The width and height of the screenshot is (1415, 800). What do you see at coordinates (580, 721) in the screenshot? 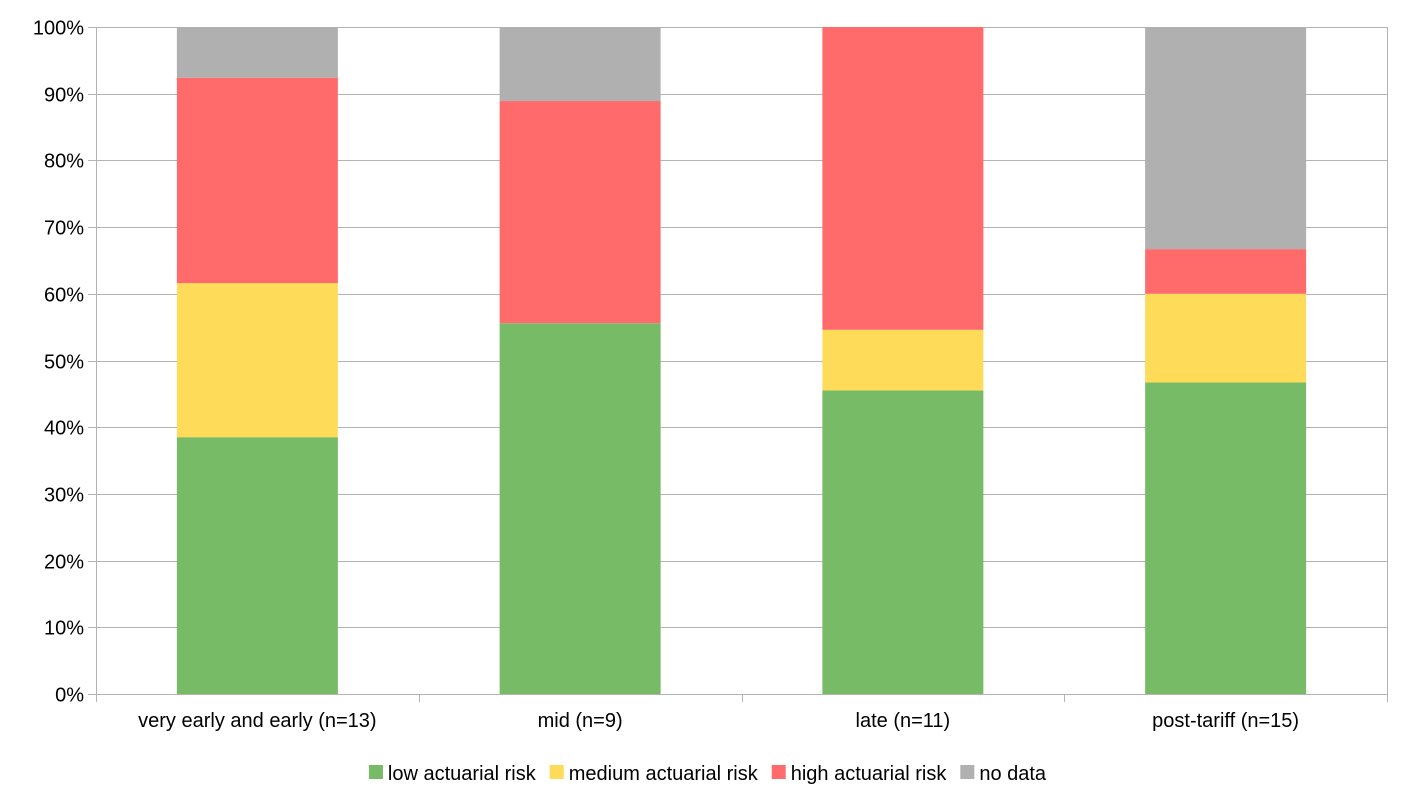
I see `x-tick-label: mid (n=9)` at bounding box center [580, 721].